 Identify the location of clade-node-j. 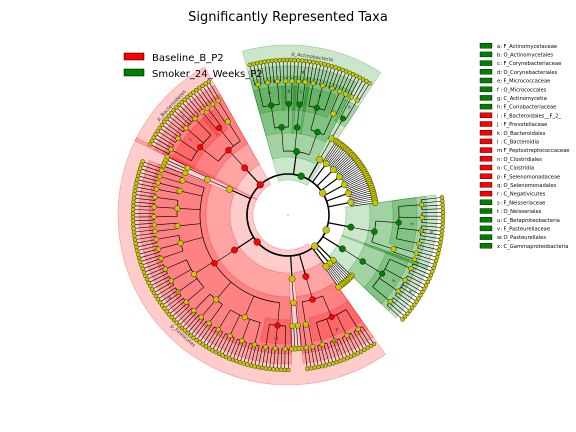
(200, 147).